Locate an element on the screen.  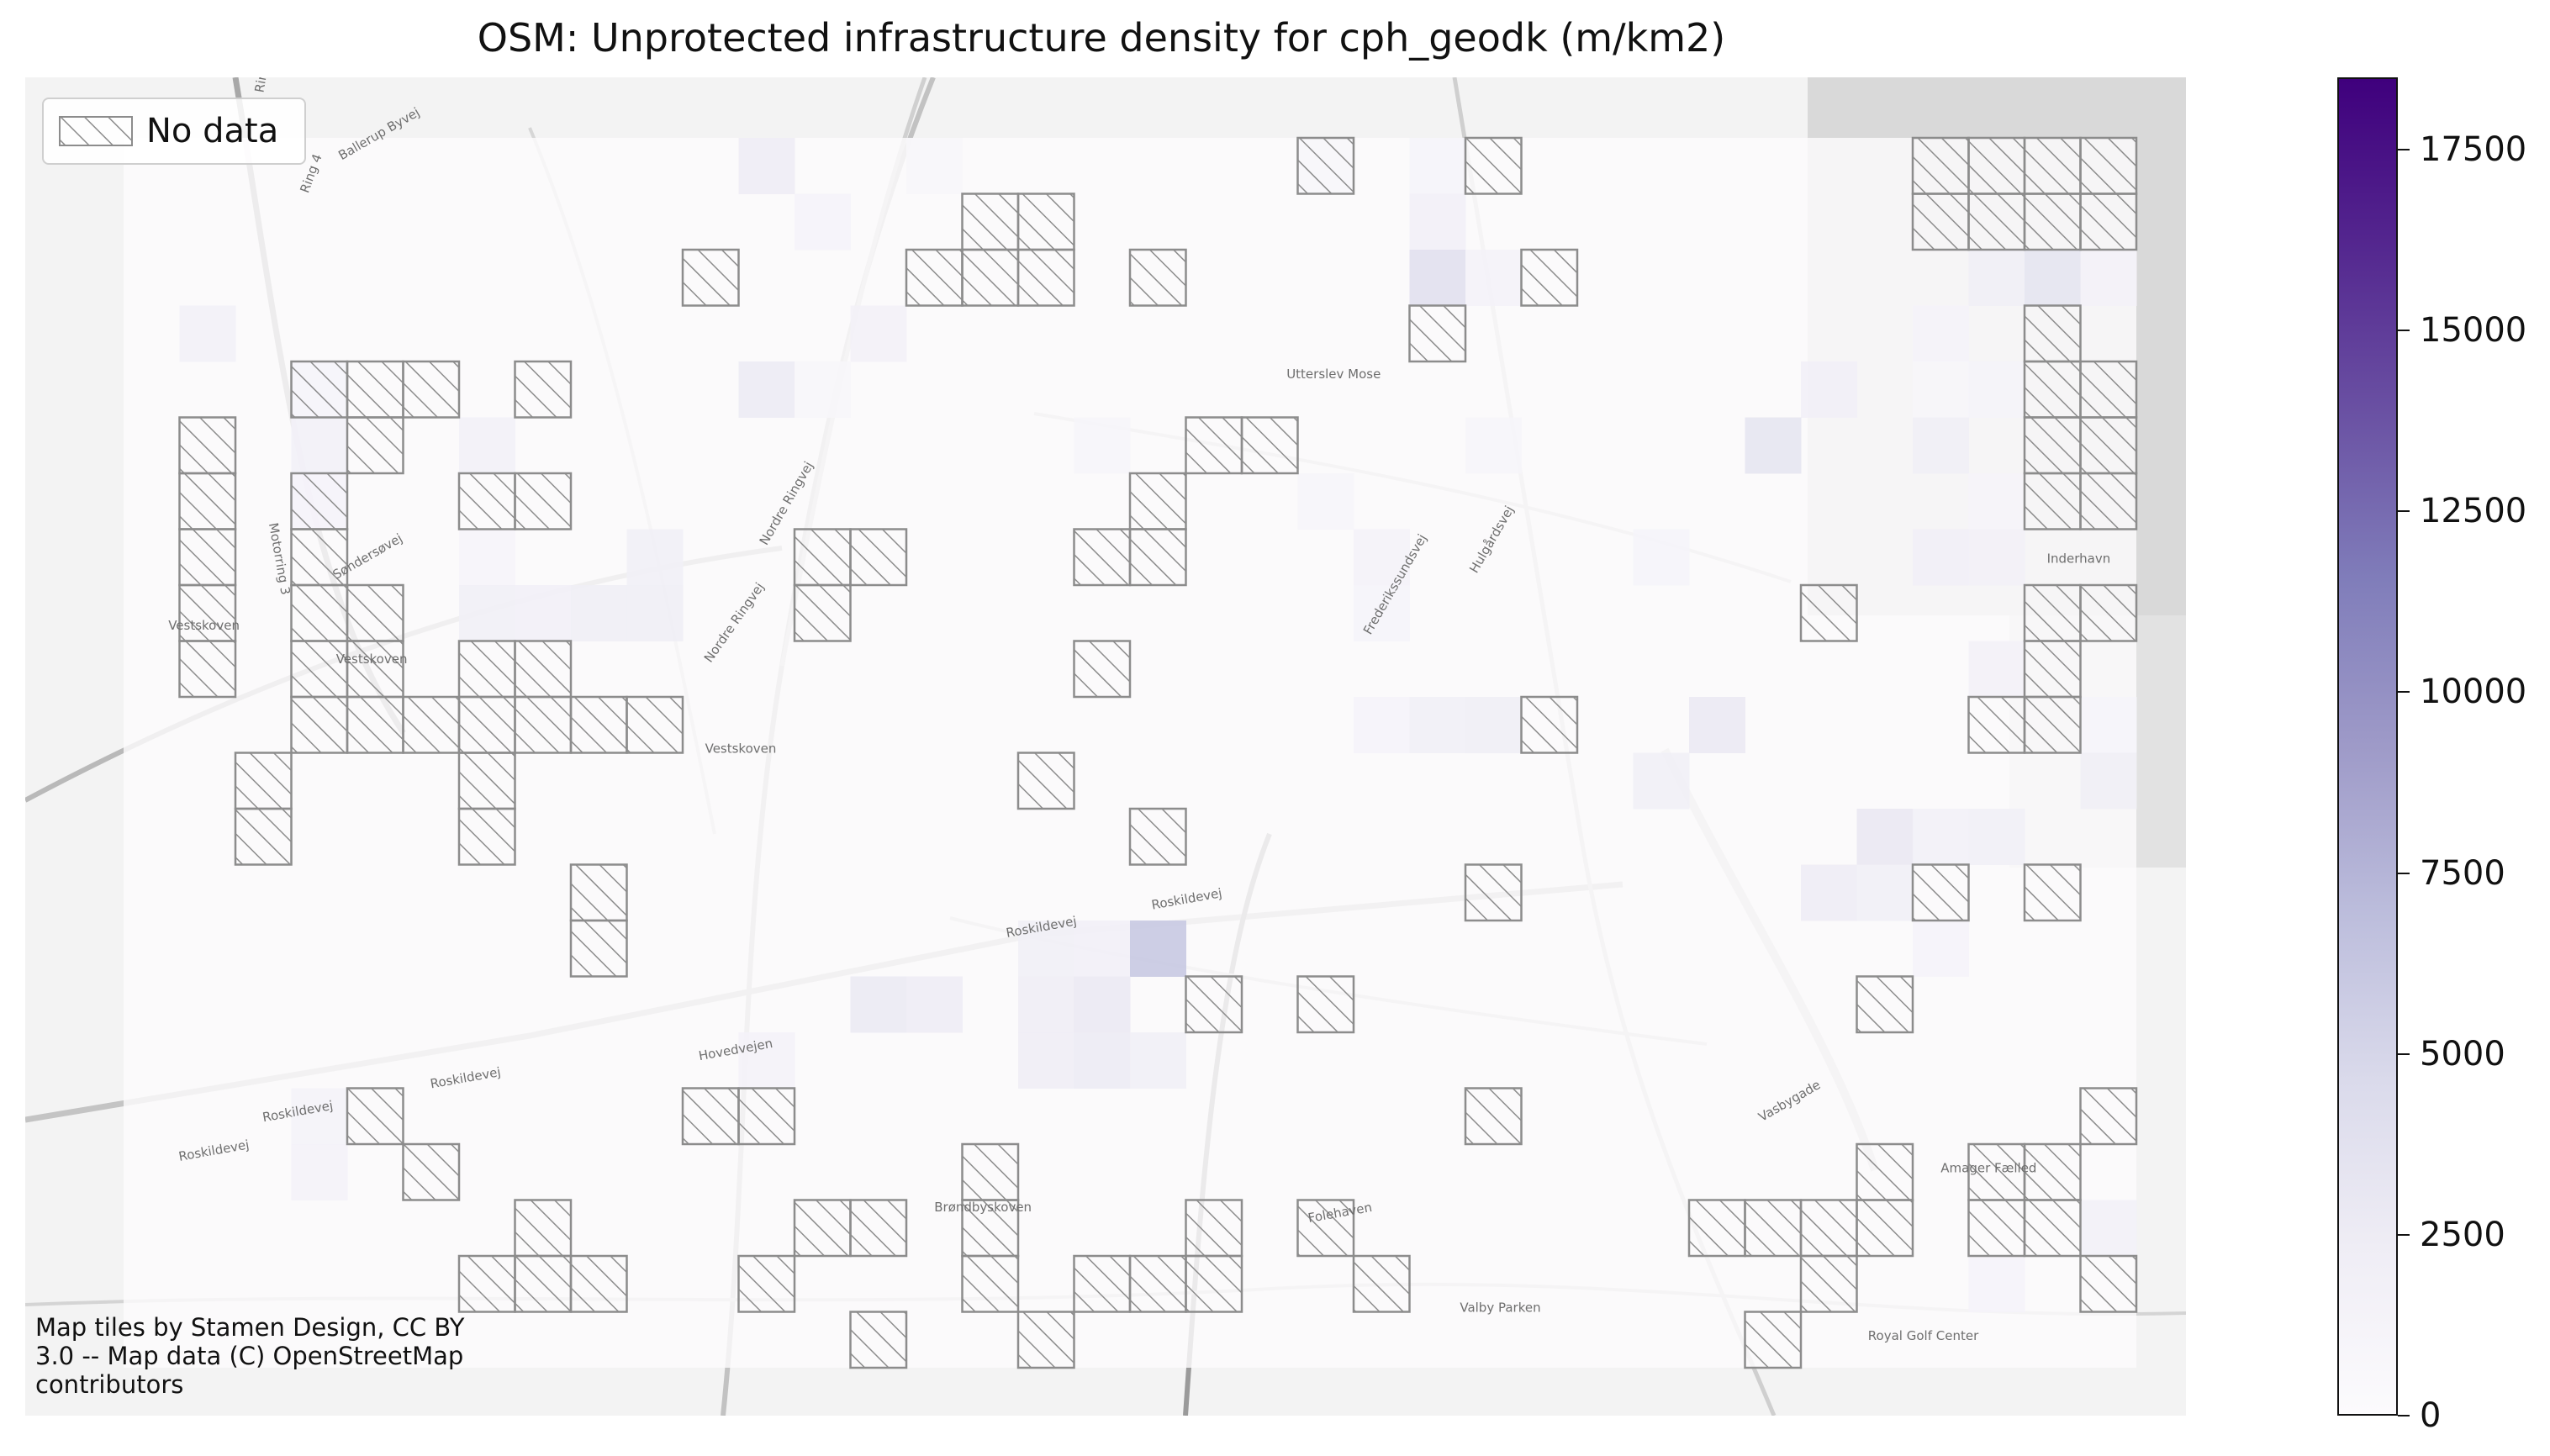
place-label: Amager Fælled is located at coordinates (1988, 1167).